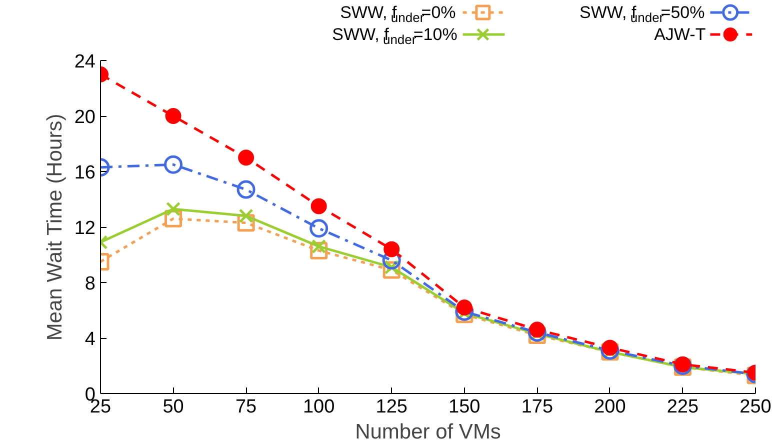 The image size is (781, 446). What do you see at coordinates (85, 117) in the screenshot?
I see `y-tick-label: 20` at bounding box center [85, 117].